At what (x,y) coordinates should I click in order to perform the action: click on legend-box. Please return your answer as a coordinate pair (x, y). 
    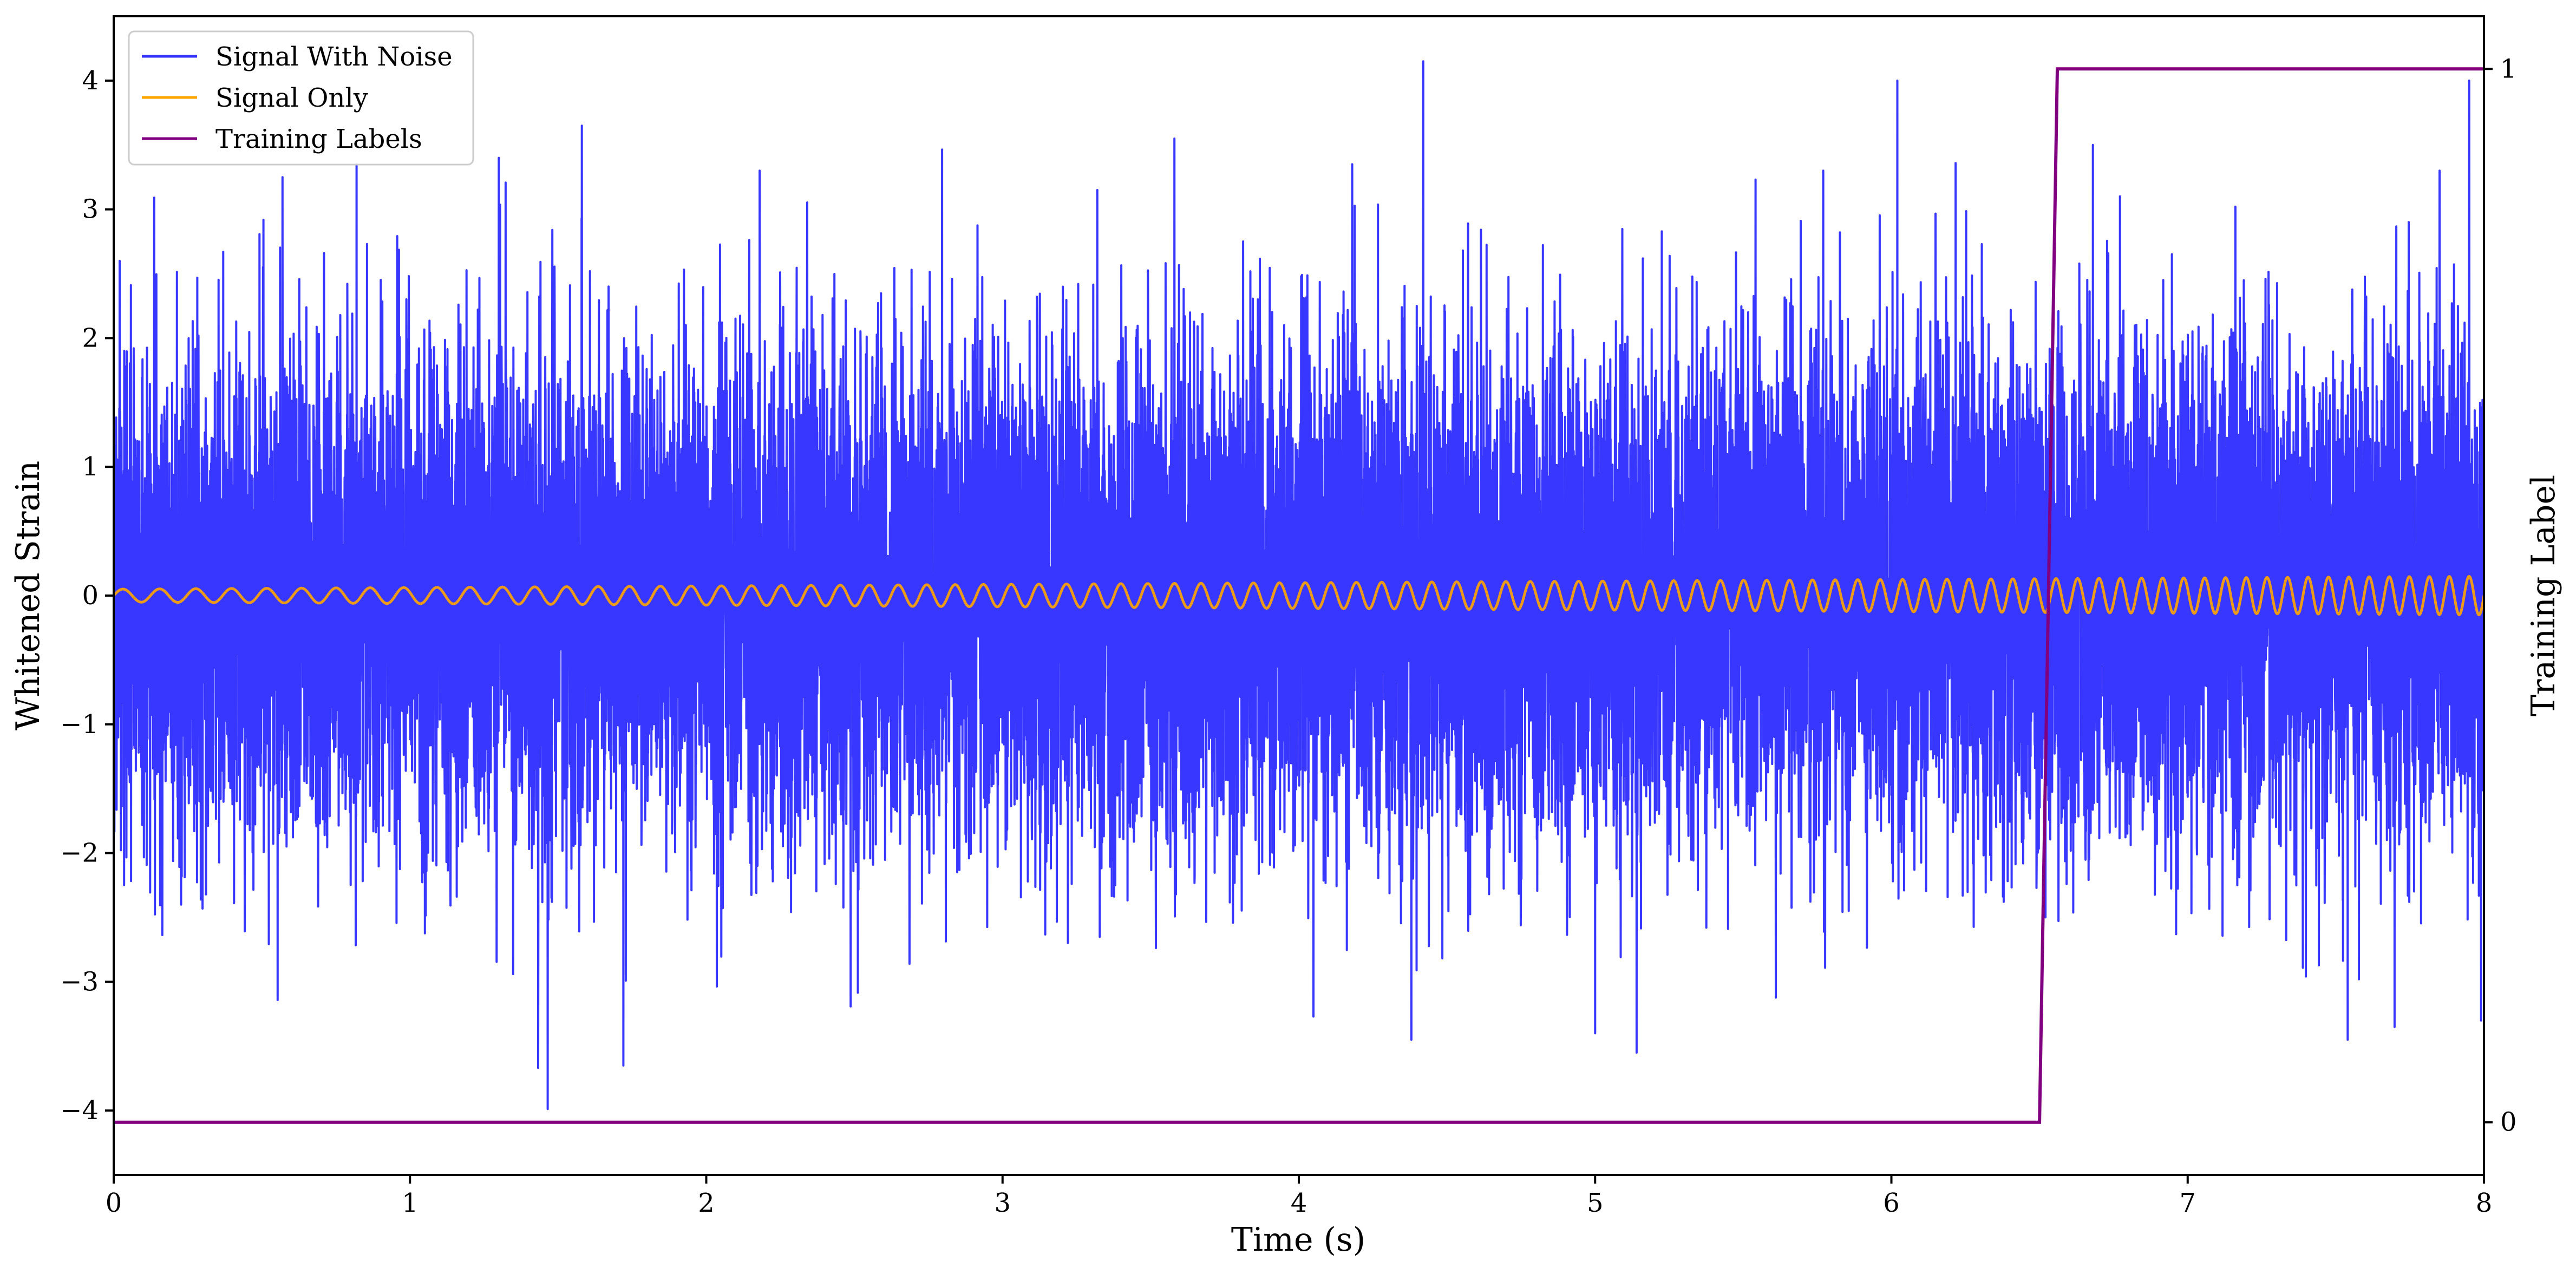
    Looking at the image, I should click on (301, 98).